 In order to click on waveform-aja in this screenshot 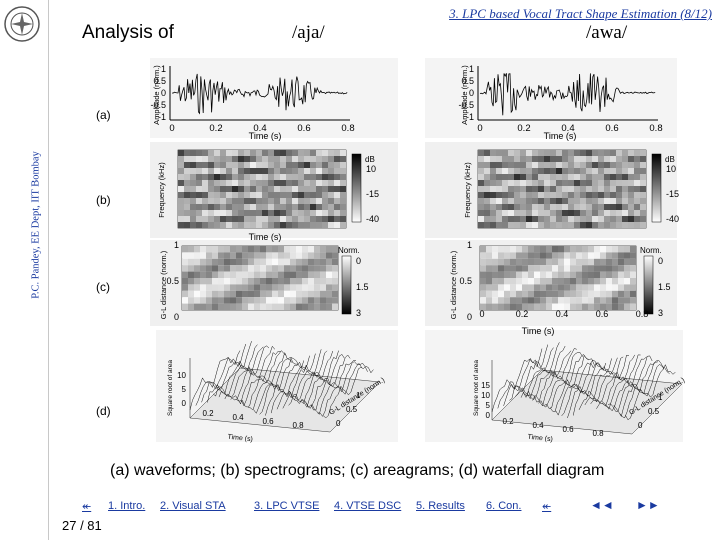, I will do `click(259, 93)`.